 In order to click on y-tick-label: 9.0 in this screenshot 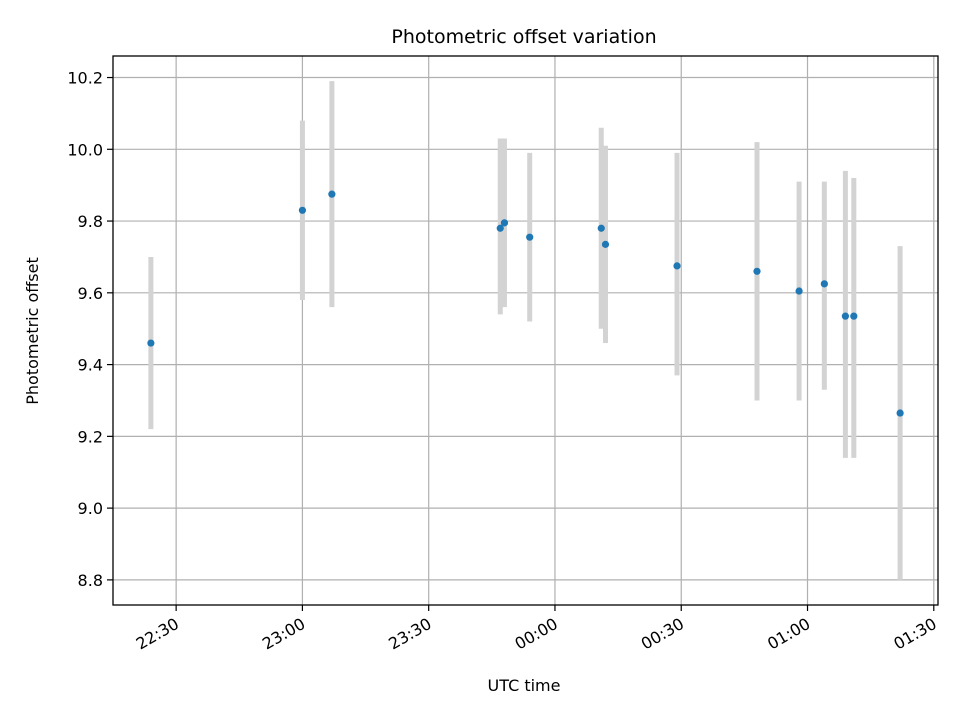, I will do `click(90, 508)`.